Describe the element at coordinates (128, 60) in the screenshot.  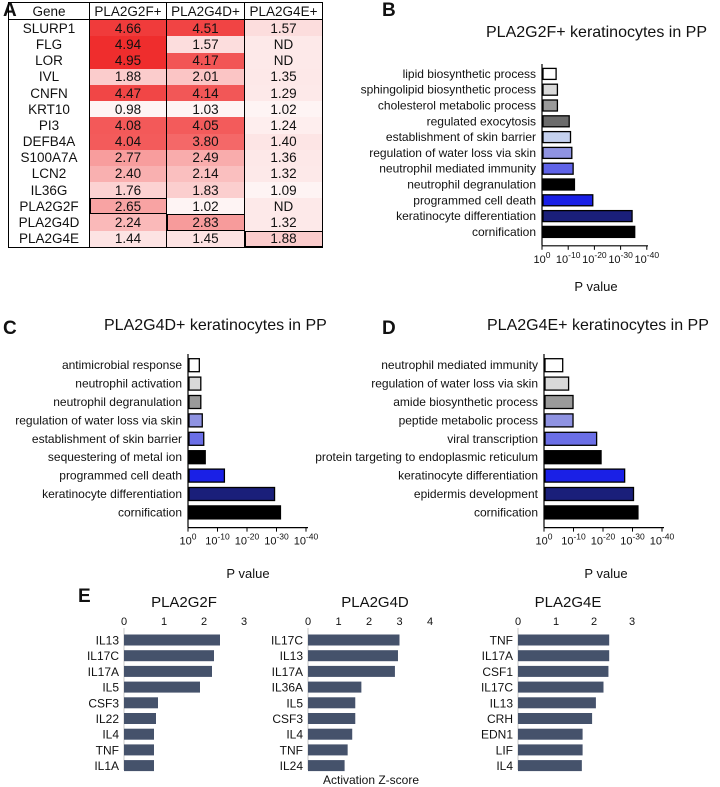
I see `value-cell: 4.95` at that location.